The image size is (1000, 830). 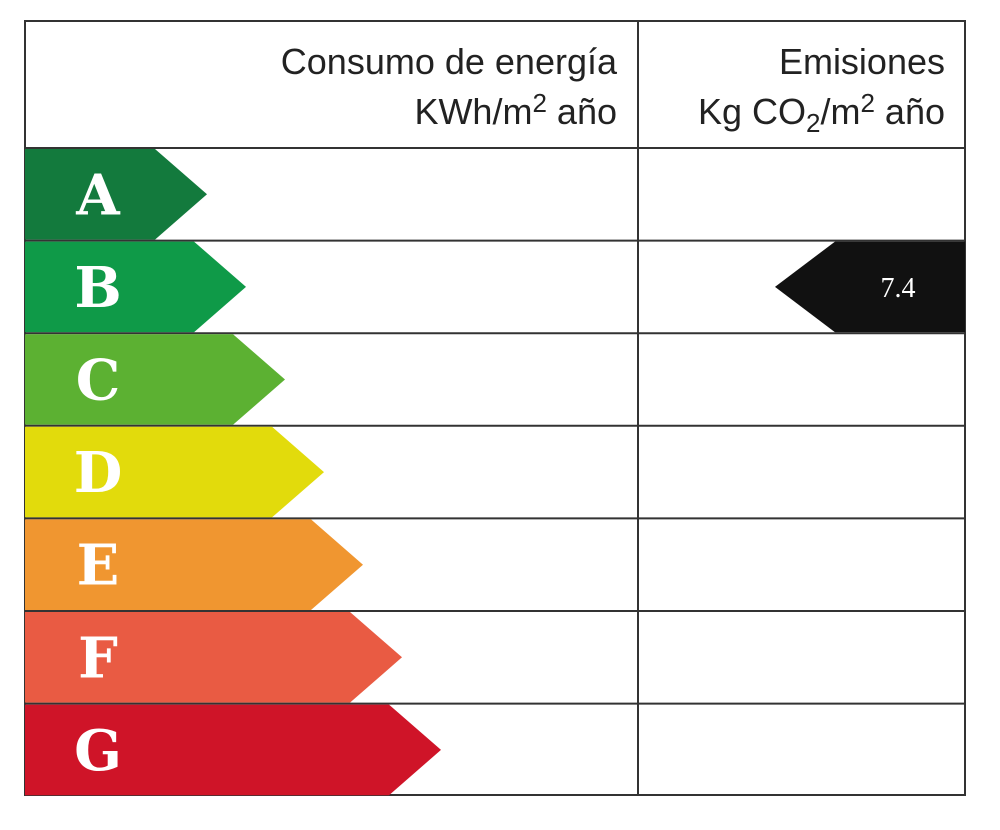 What do you see at coordinates (98, 195) in the screenshot?
I see `rating-letter: A` at bounding box center [98, 195].